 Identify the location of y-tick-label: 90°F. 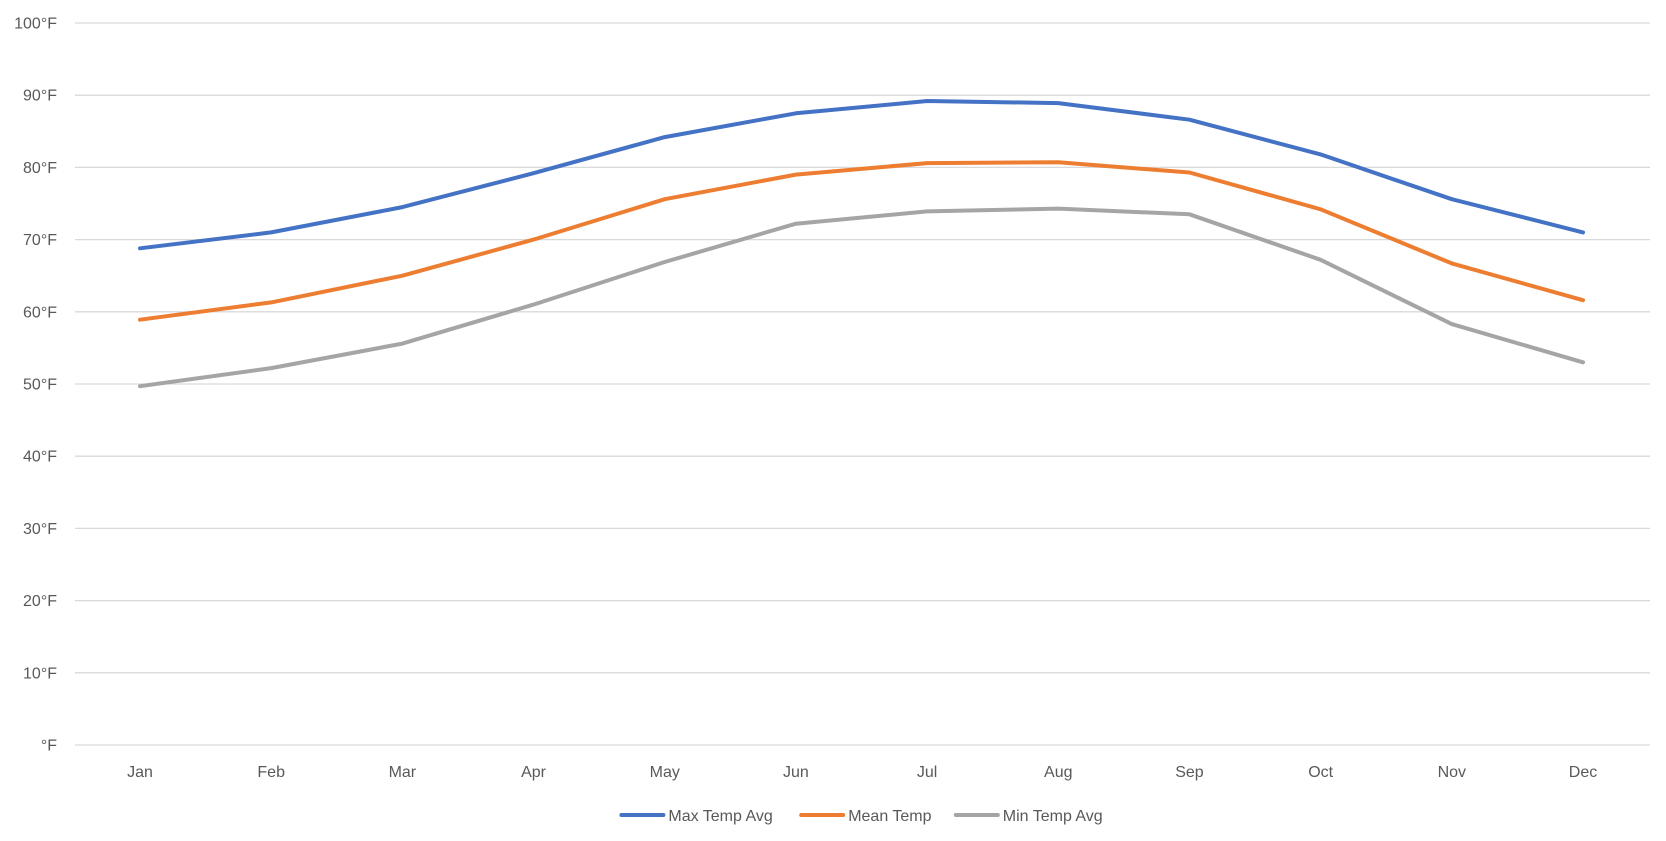
(40, 96).